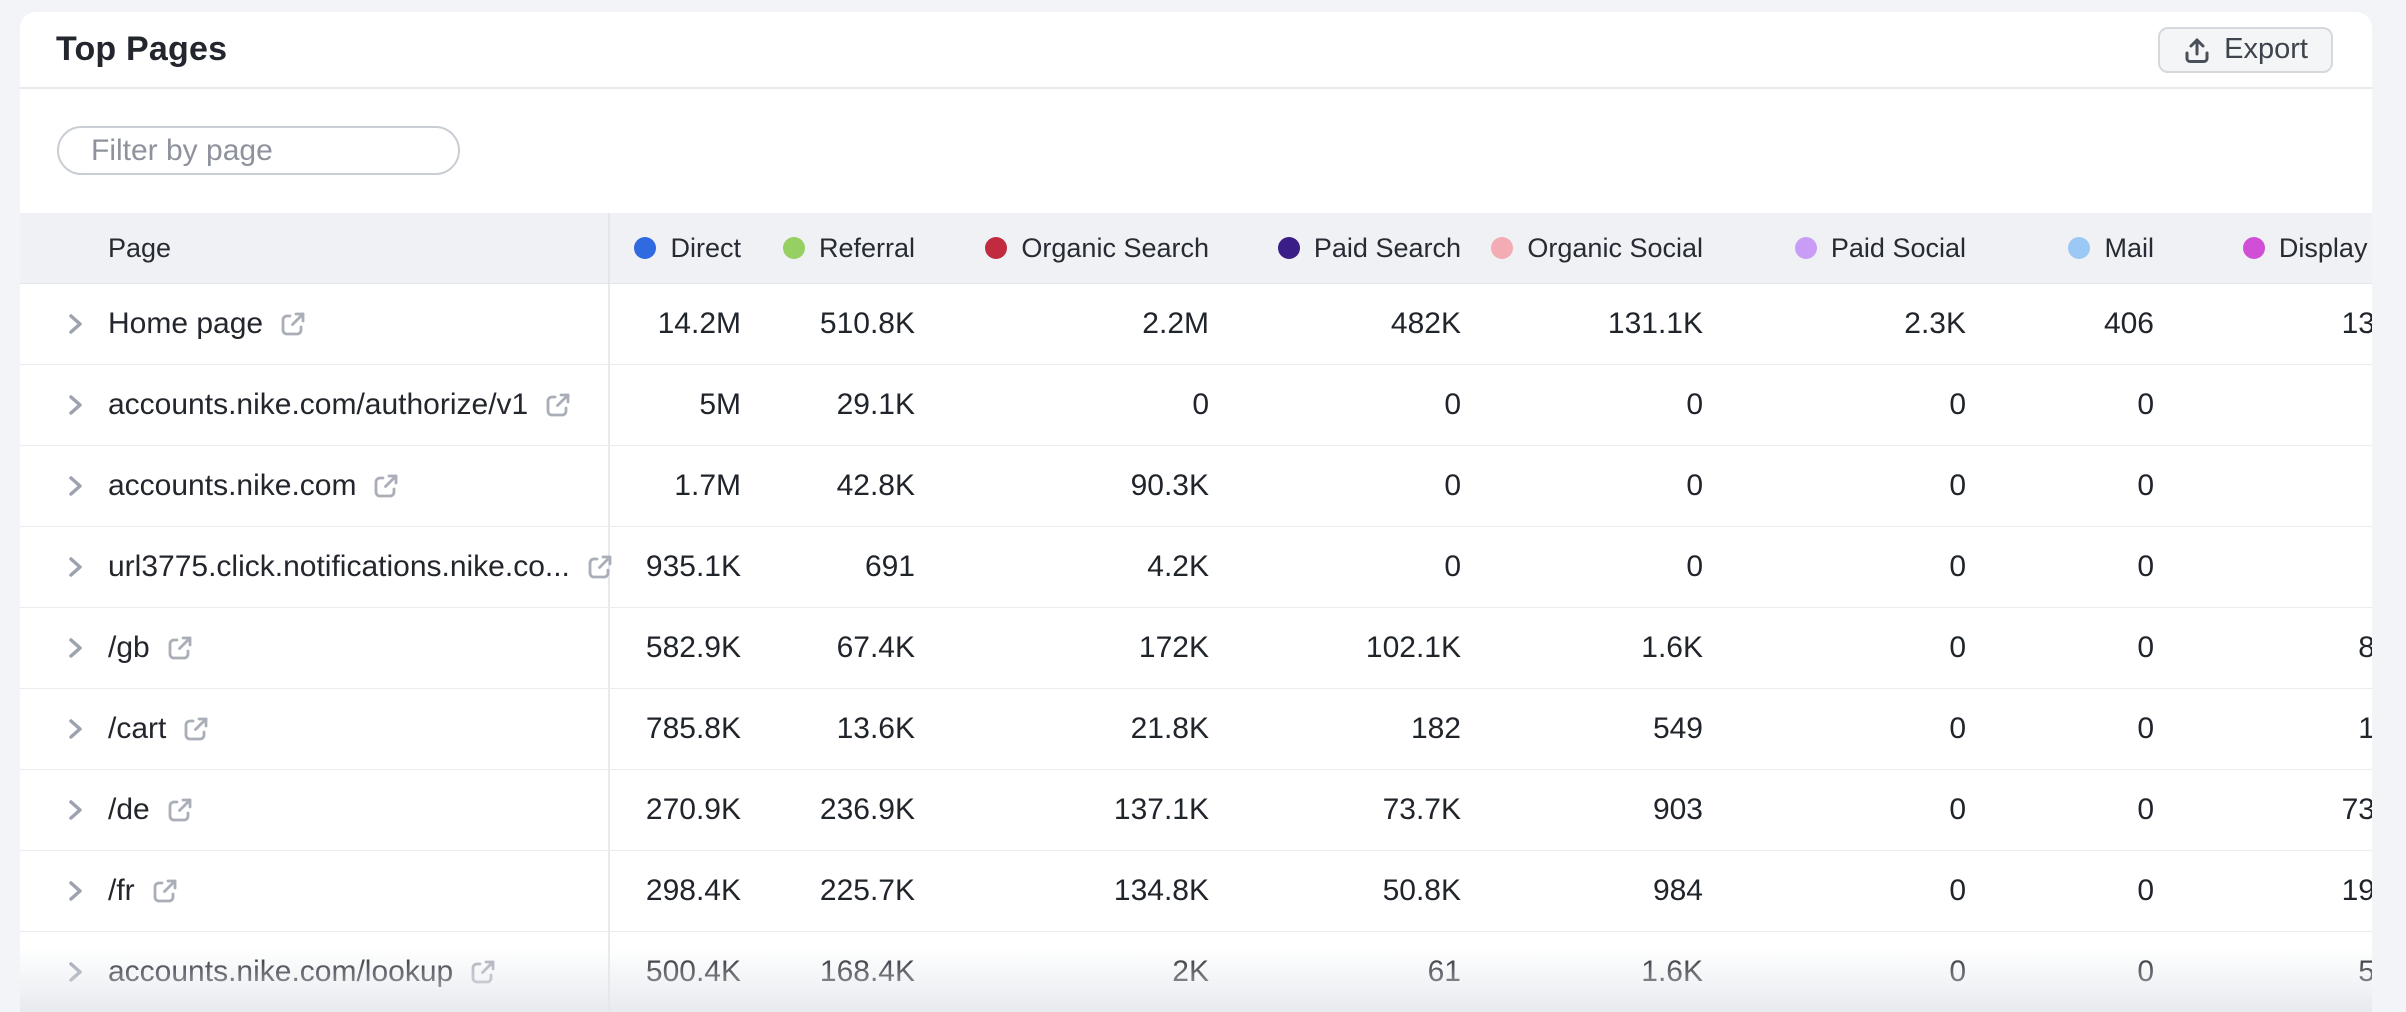 The image size is (2406, 1012). Describe the element at coordinates (2079, 248) in the screenshot. I see `mail-color-dot` at that location.